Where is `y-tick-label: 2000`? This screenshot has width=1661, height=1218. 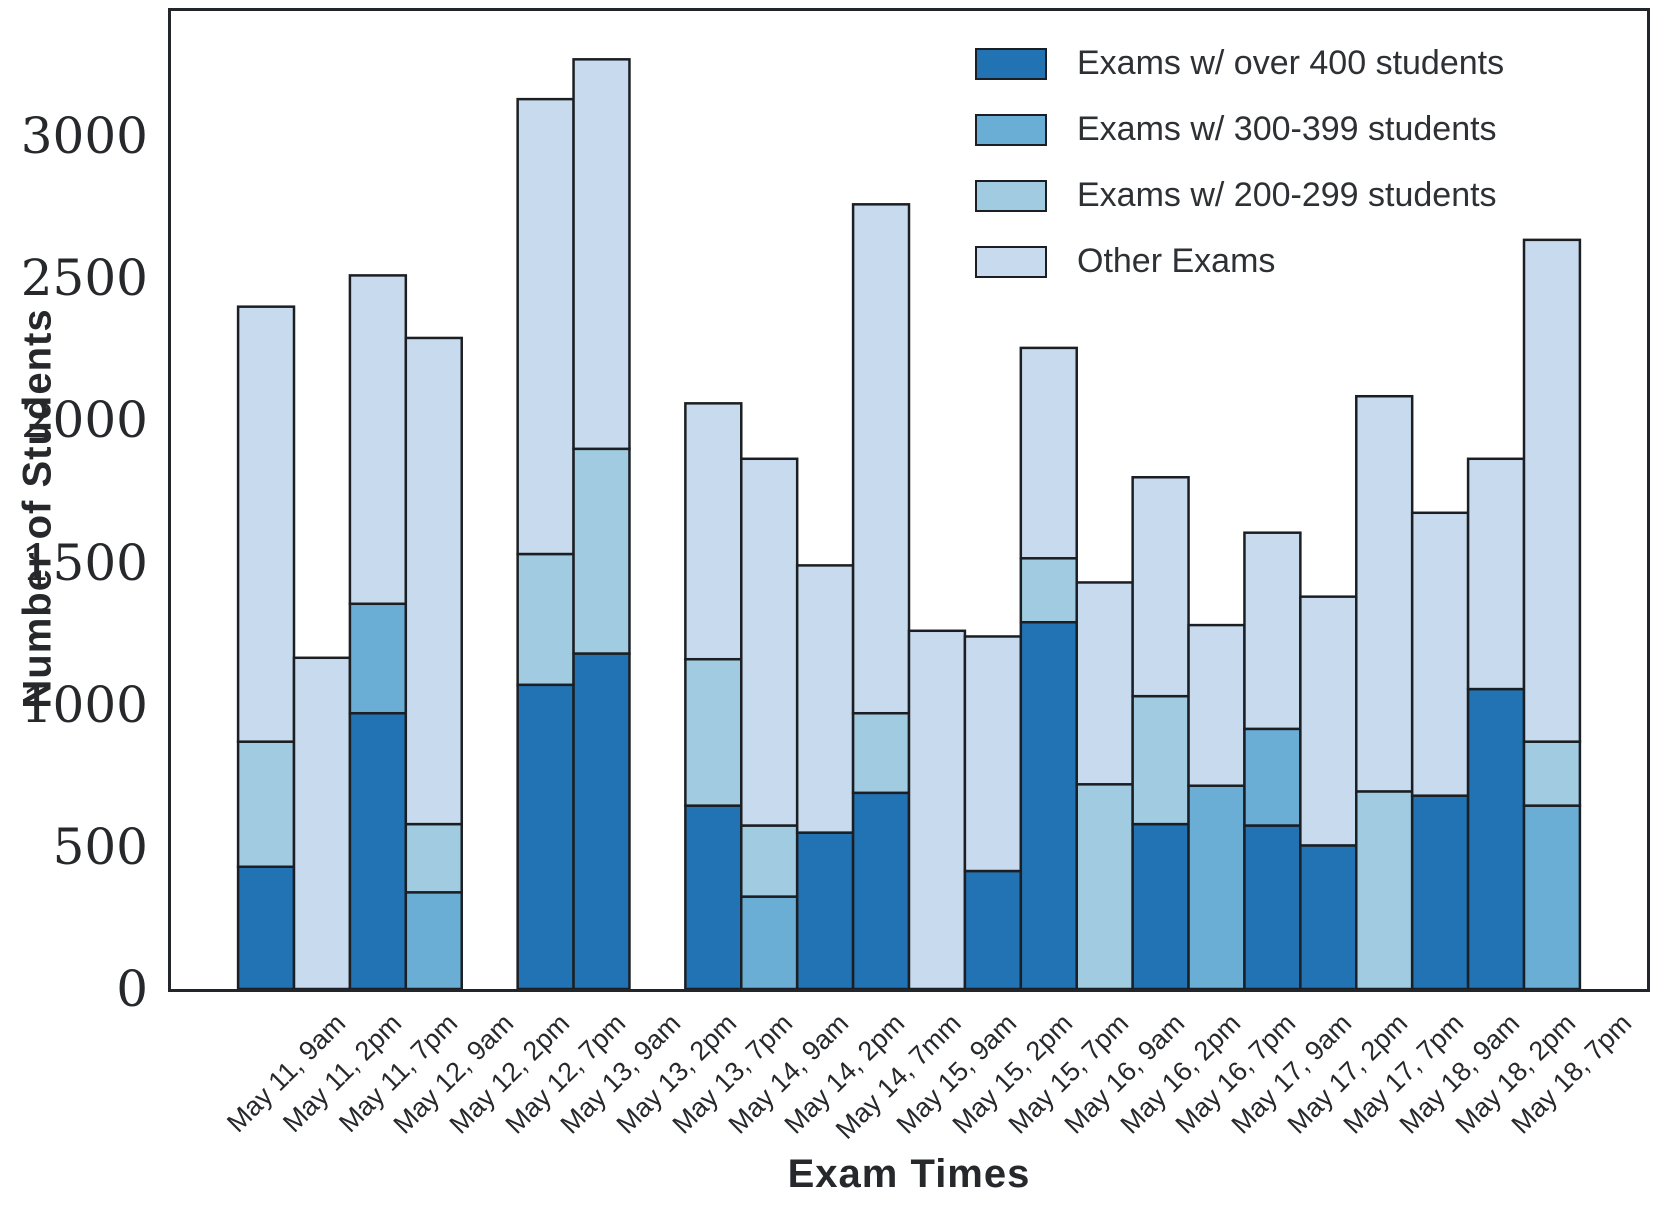 y-tick-label: 2000 is located at coordinates (84, 420).